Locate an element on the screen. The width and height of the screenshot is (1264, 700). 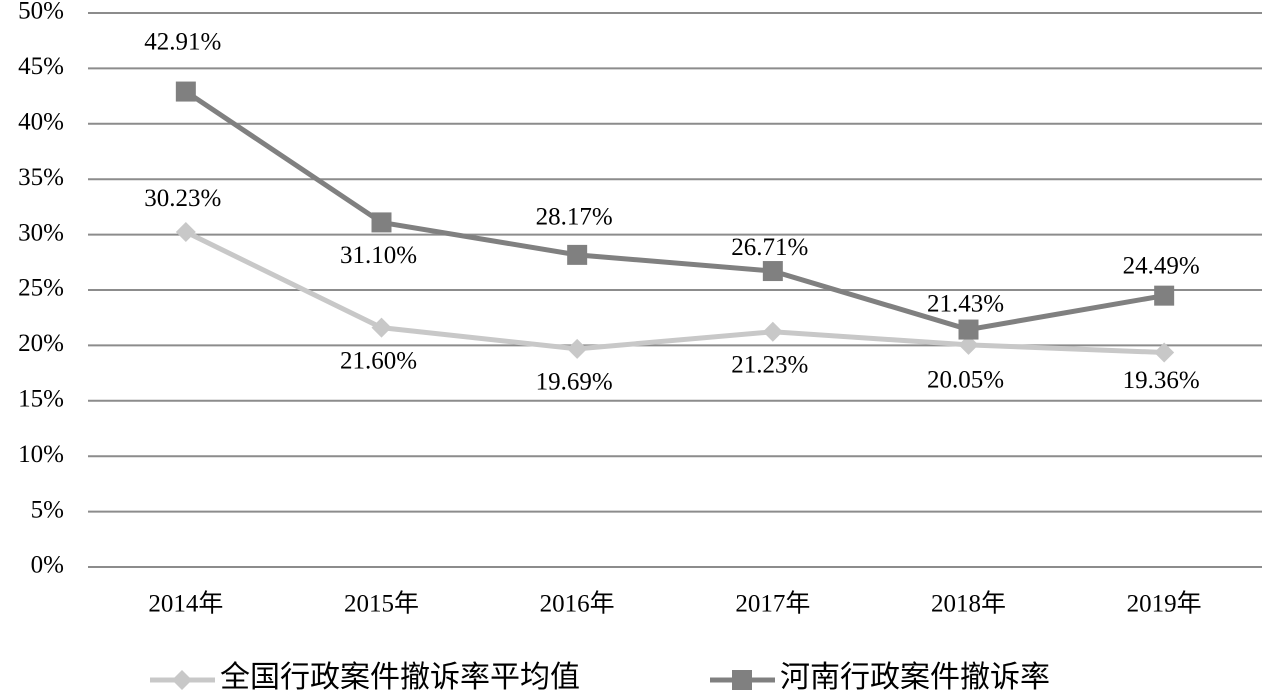
data-label: 19.69% is located at coordinates (574, 382).